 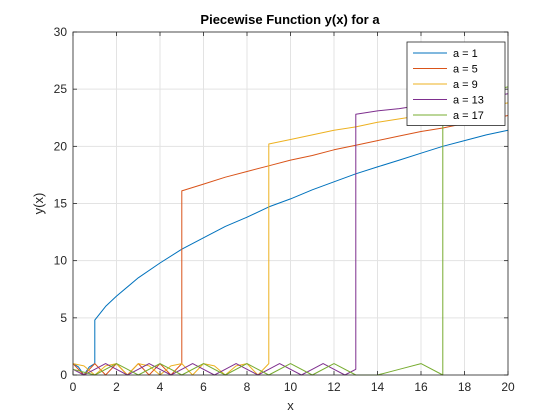 What do you see at coordinates (465, 387) in the screenshot?
I see `x-tick-label: 18` at bounding box center [465, 387].